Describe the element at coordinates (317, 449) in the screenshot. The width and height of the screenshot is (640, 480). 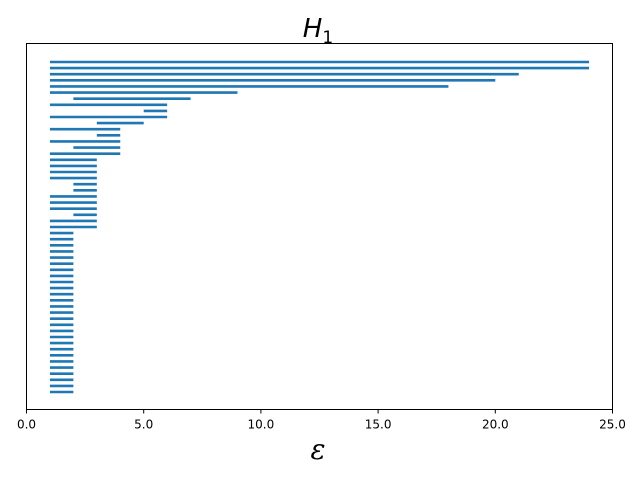
I see `x-axis-label: ε` at that location.